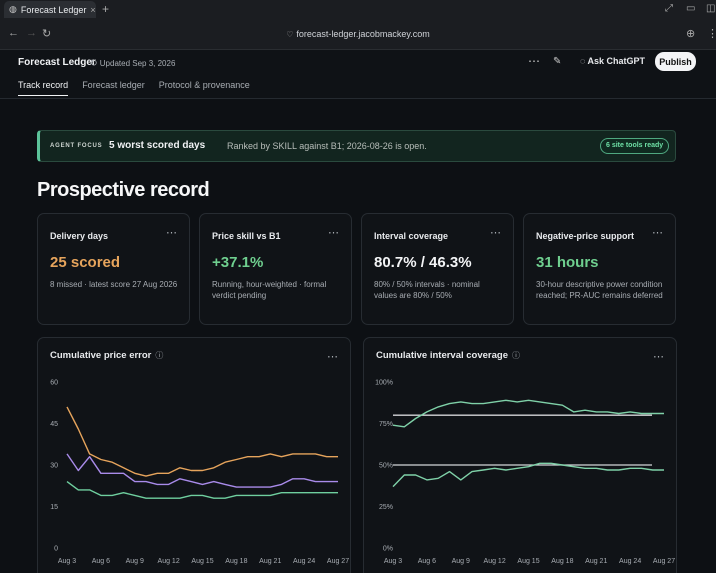 Image resolution: width=716 pixels, height=573 pixels. Describe the element at coordinates (53, 9) in the screenshot. I see `browser-tab-title: Forecast Ledger` at that location.